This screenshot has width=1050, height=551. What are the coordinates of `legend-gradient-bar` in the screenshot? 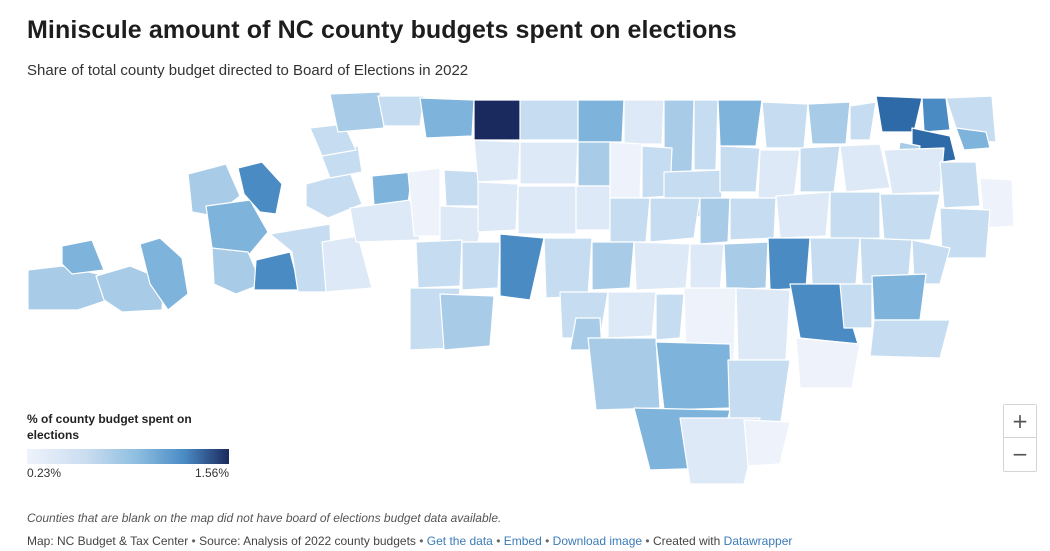 It's located at (128, 456).